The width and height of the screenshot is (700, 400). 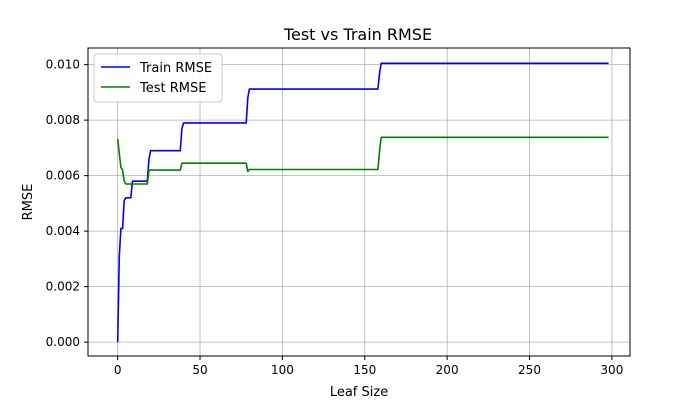 I want to click on x-axis-title: Leaf Size, so click(x=359, y=392).